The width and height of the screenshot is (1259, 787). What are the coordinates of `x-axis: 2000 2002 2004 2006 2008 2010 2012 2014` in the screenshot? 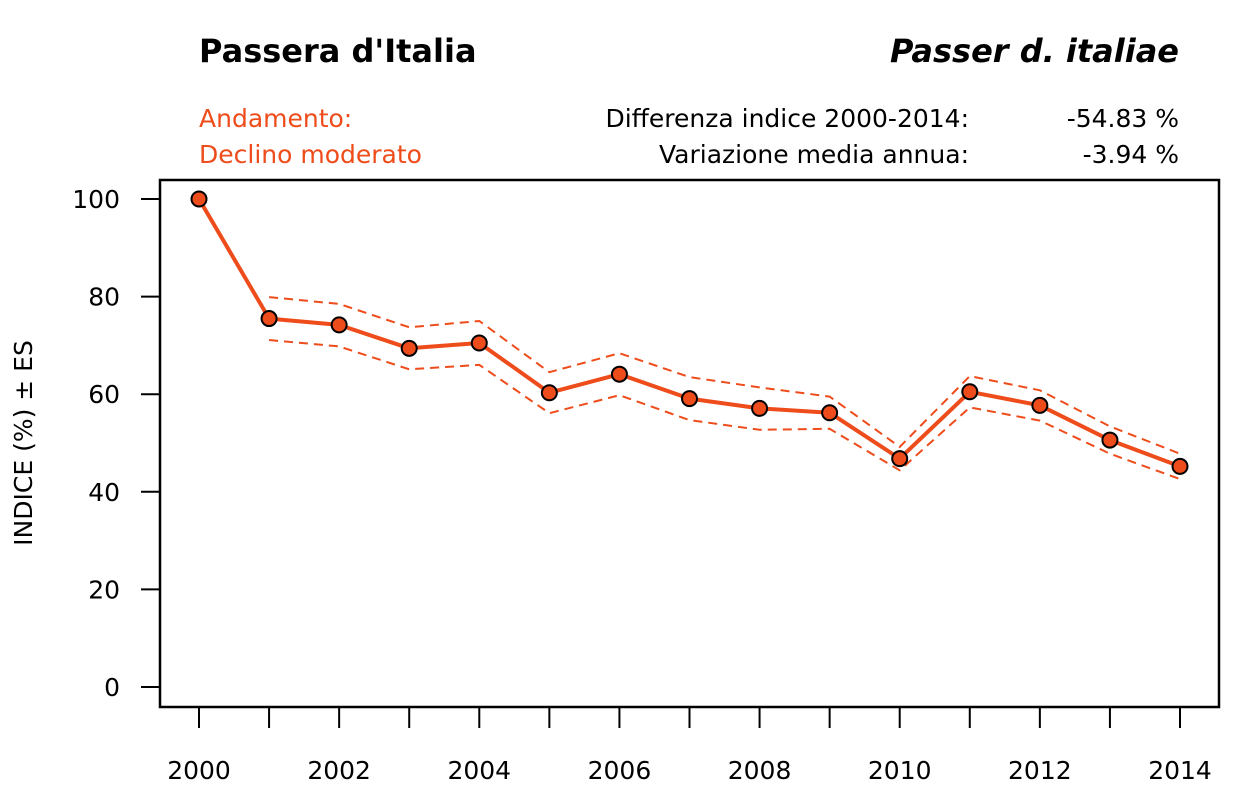 It's located at (689, 746).